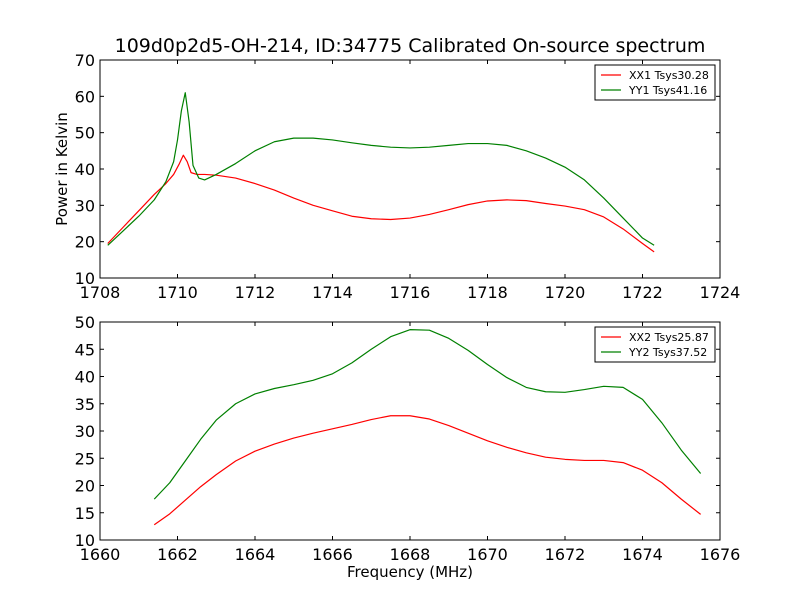 Image resolution: width=800 pixels, height=600 pixels. Describe the element at coordinates (667, 90) in the screenshot. I see `top-legend-label: YY1 Tsys41.16` at that location.